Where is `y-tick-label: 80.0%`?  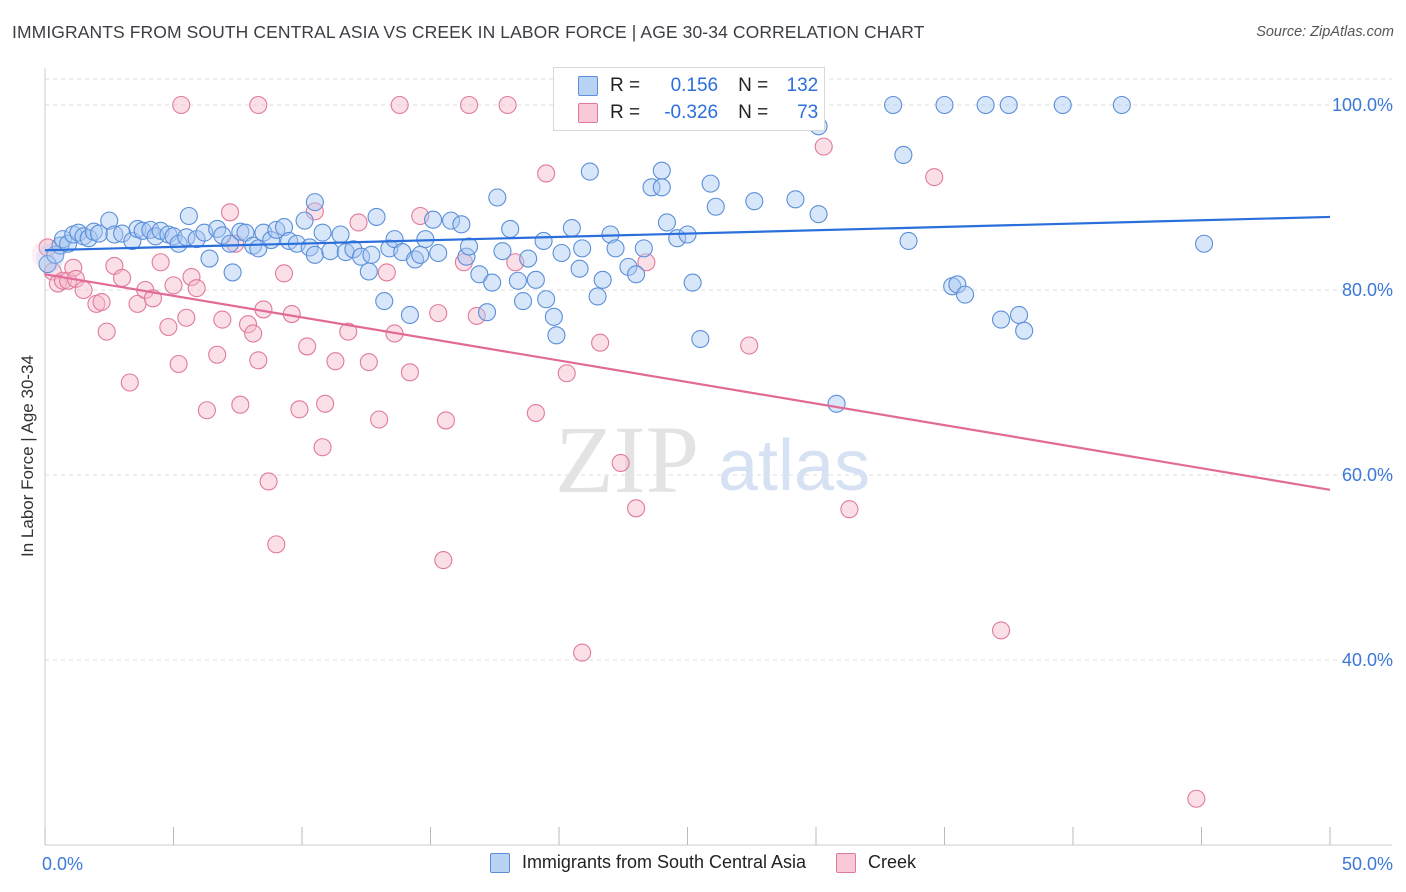
y-tick-label: 80.0% is located at coordinates (1367, 290).